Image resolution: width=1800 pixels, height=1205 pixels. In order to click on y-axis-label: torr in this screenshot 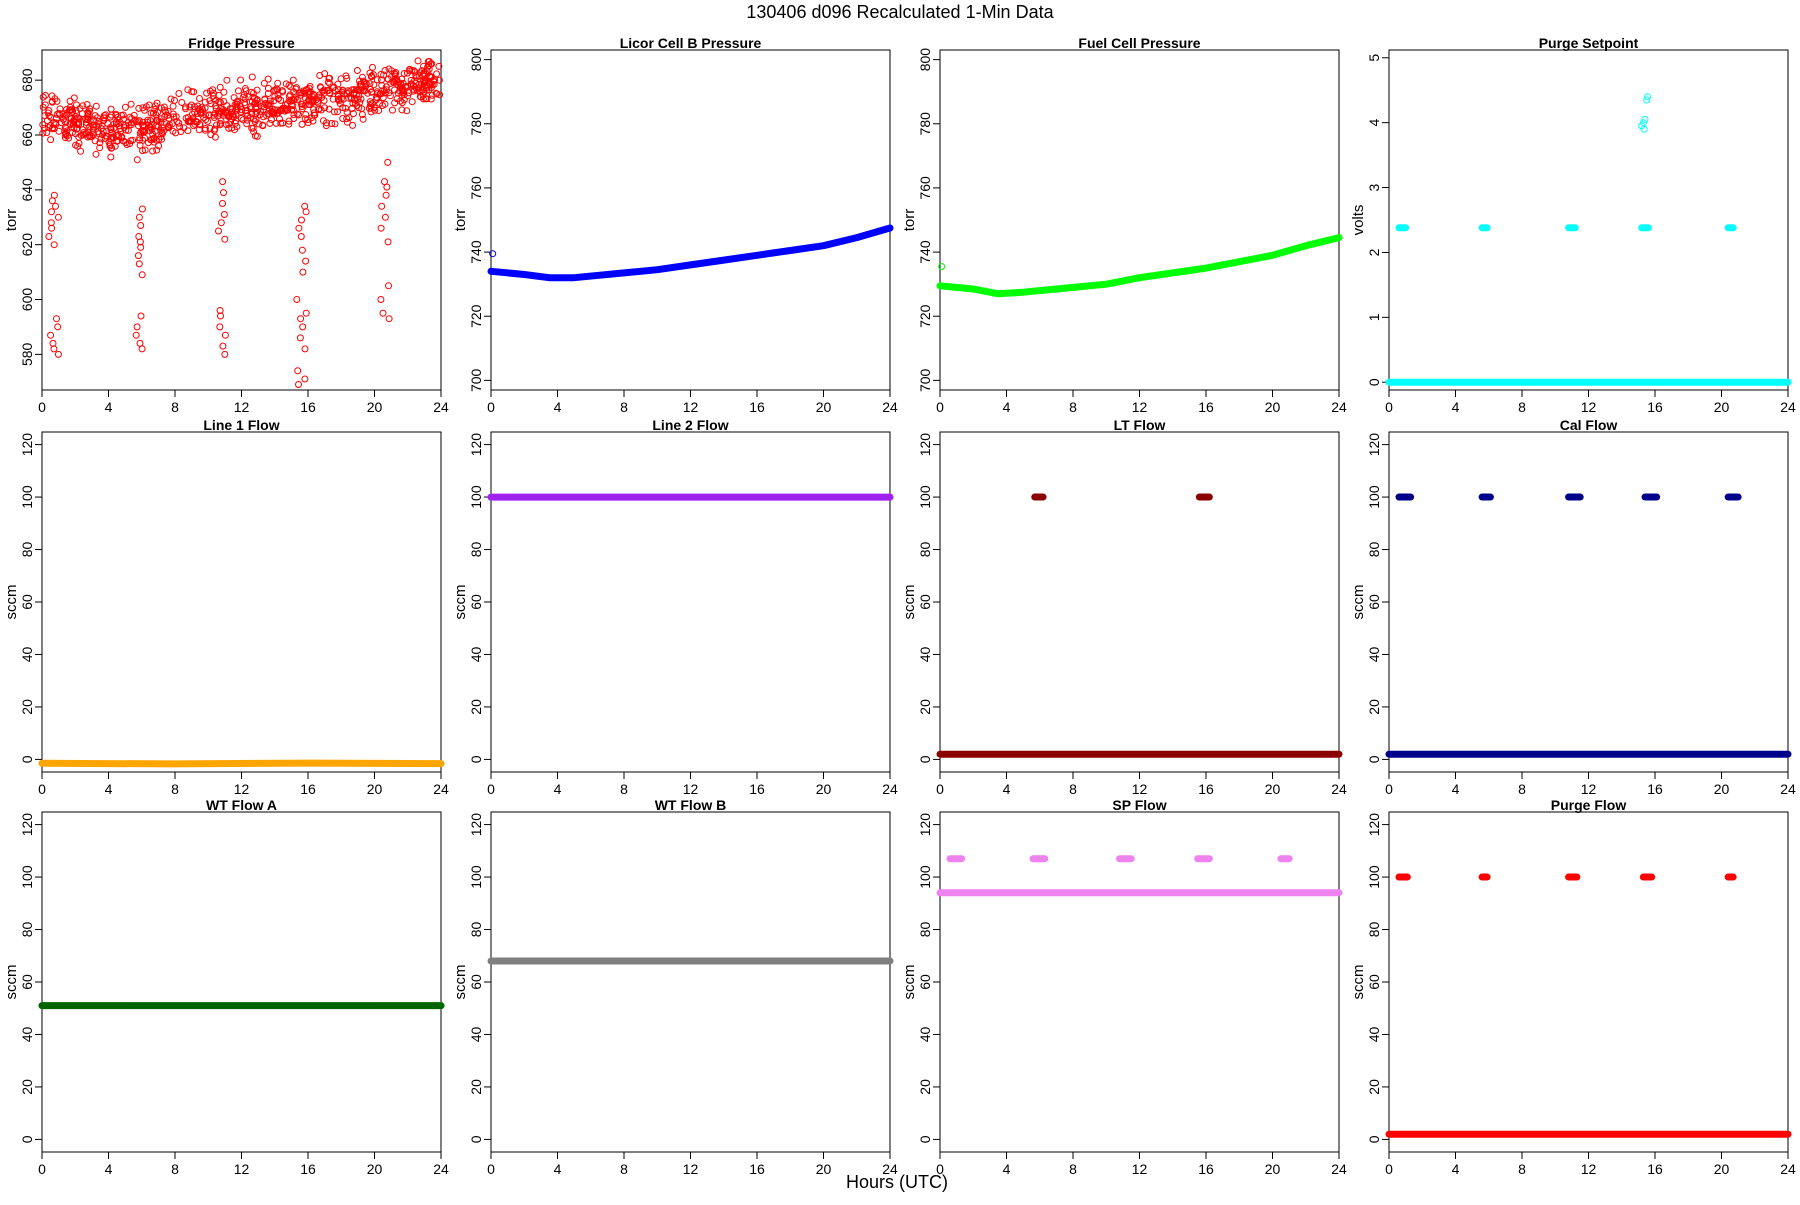, I will do `click(460, 220)`.